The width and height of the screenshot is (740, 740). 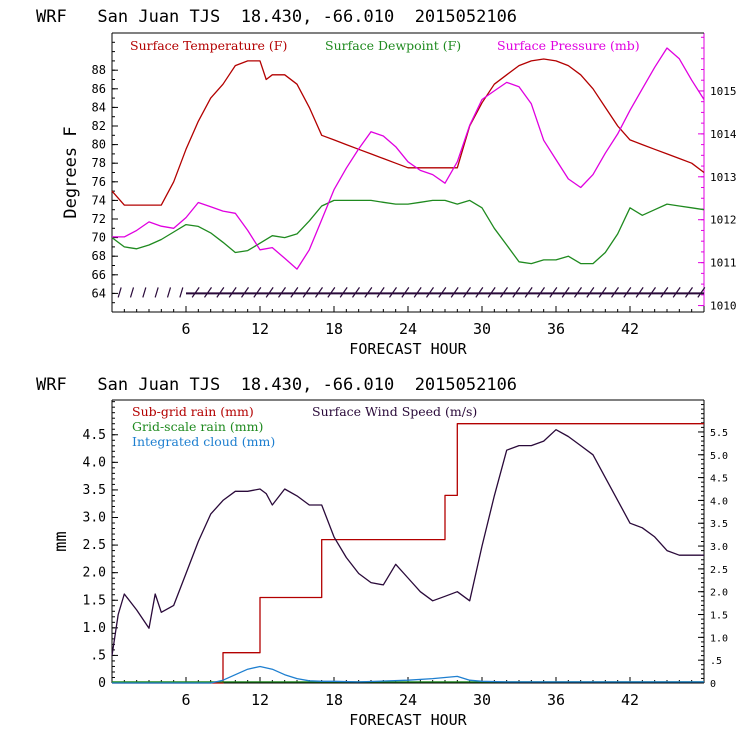 What do you see at coordinates (61, 541) in the screenshot?
I see `y-axis-label: mm` at bounding box center [61, 541].